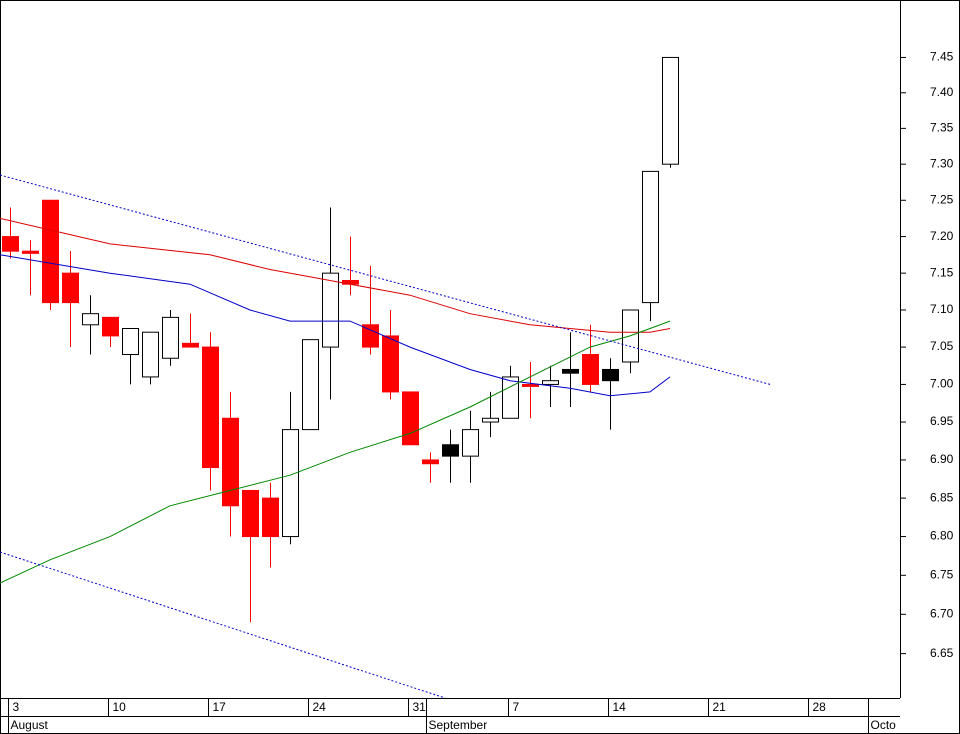 This screenshot has width=960, height=734. I want to click on y-tick-label: 6.95, so click(942, 421).